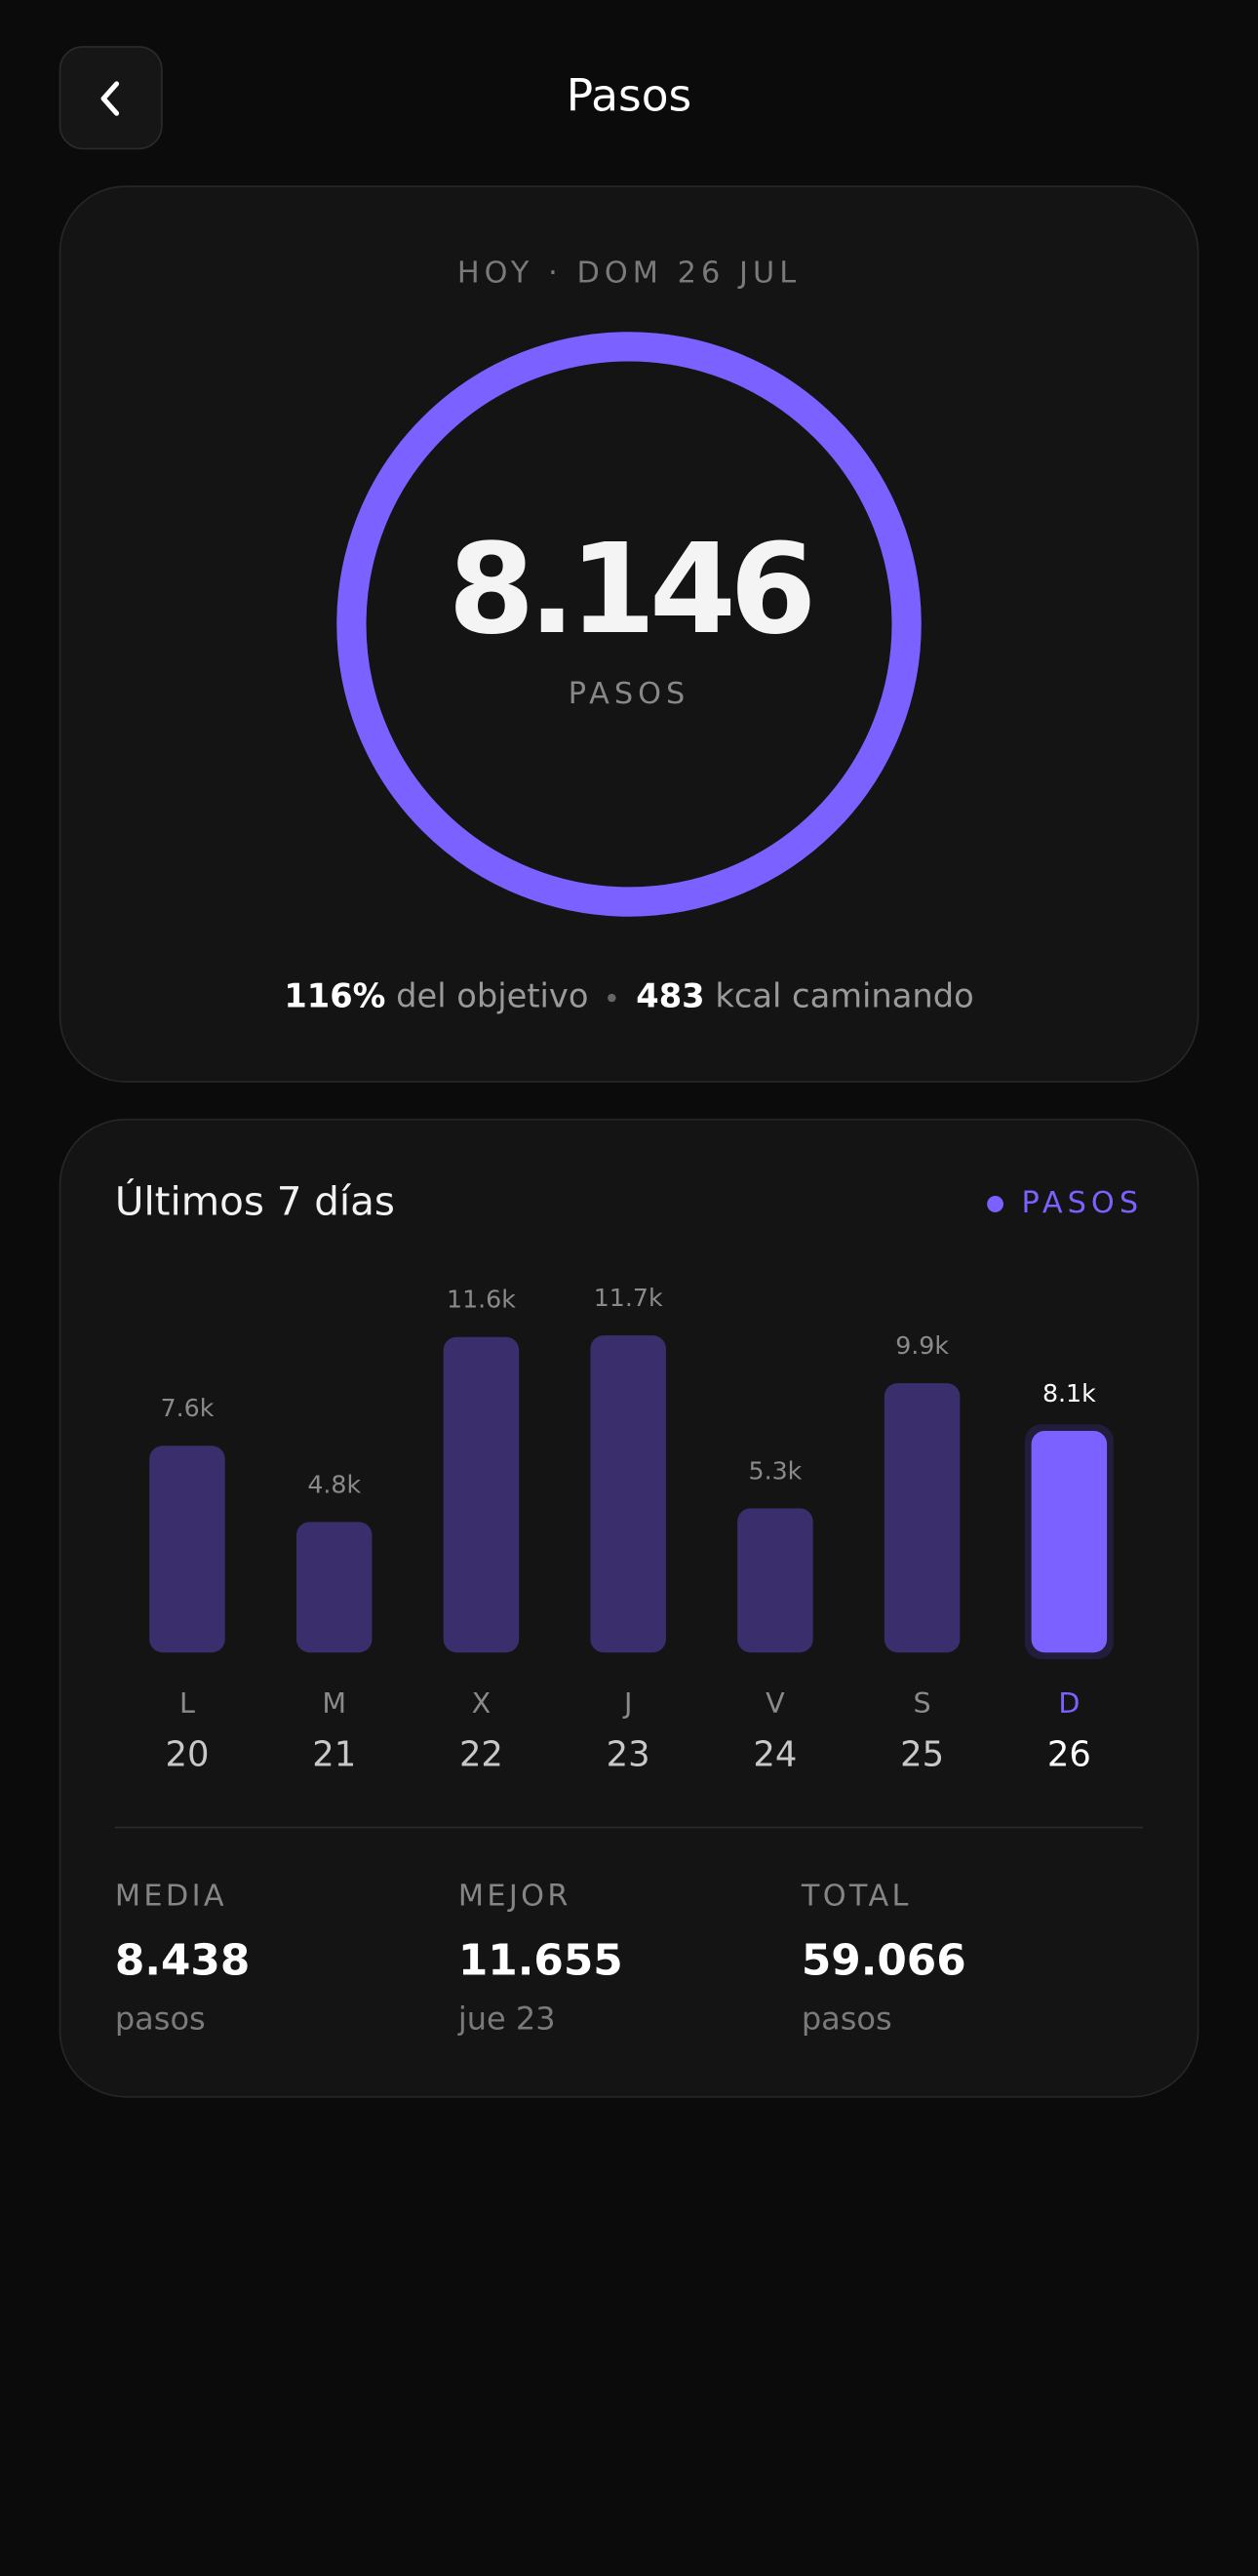  Describe the element at coordinates (629, 694) in the screenshot. I see `step-unit: PASOS` at that location.